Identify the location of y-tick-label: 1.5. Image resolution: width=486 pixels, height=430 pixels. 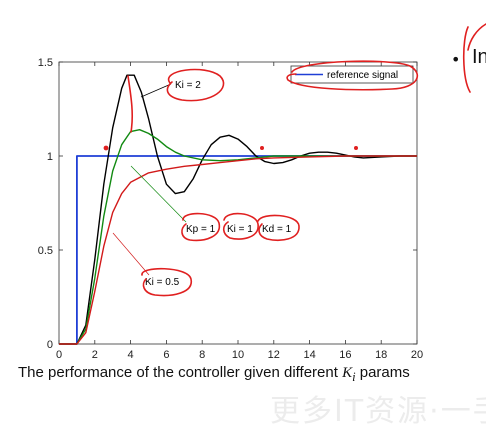
(45, 63).